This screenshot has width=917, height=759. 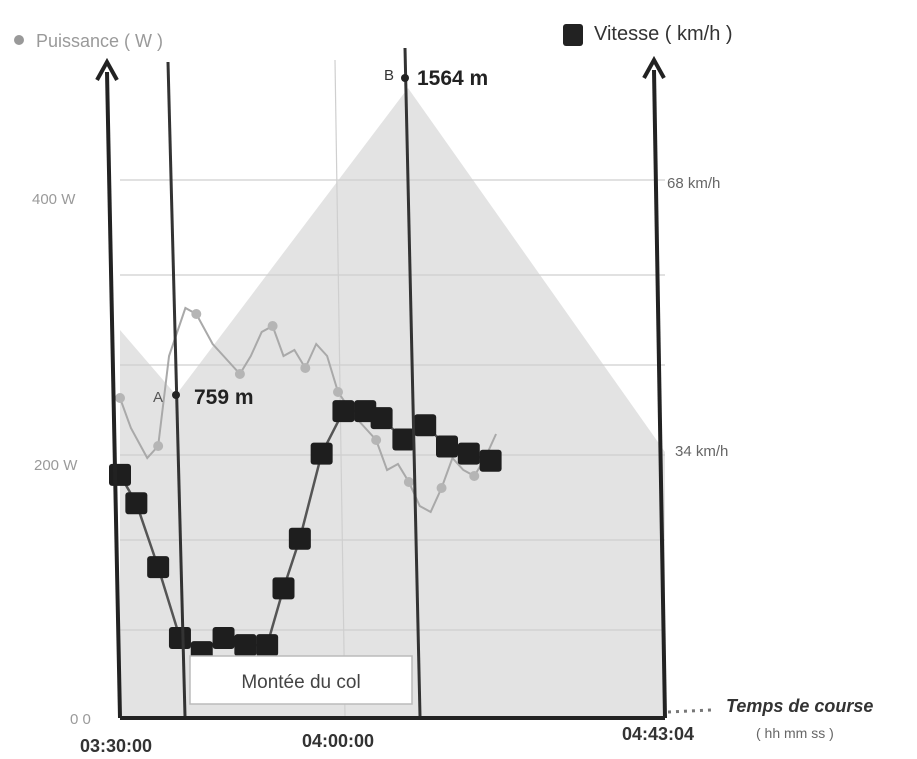 What do you see at coordinates (176, 389) in the screenshot?
I see `marker-line-a` at bounding box center [176, 389].